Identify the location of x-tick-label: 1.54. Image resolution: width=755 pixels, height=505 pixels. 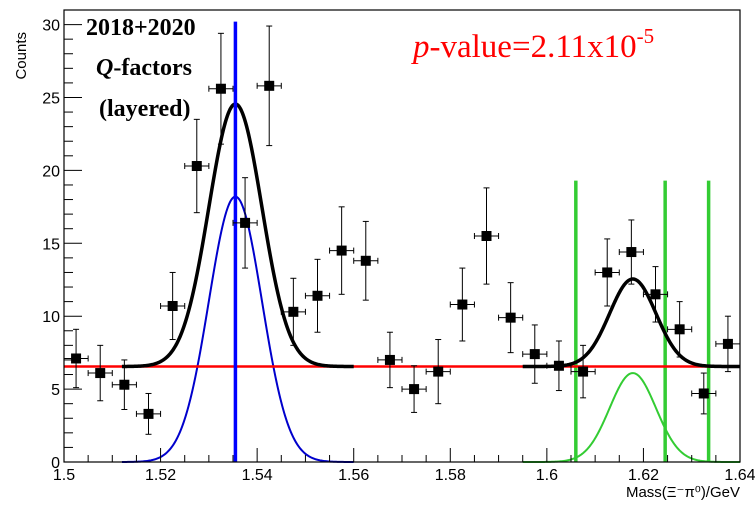
(257, 475).